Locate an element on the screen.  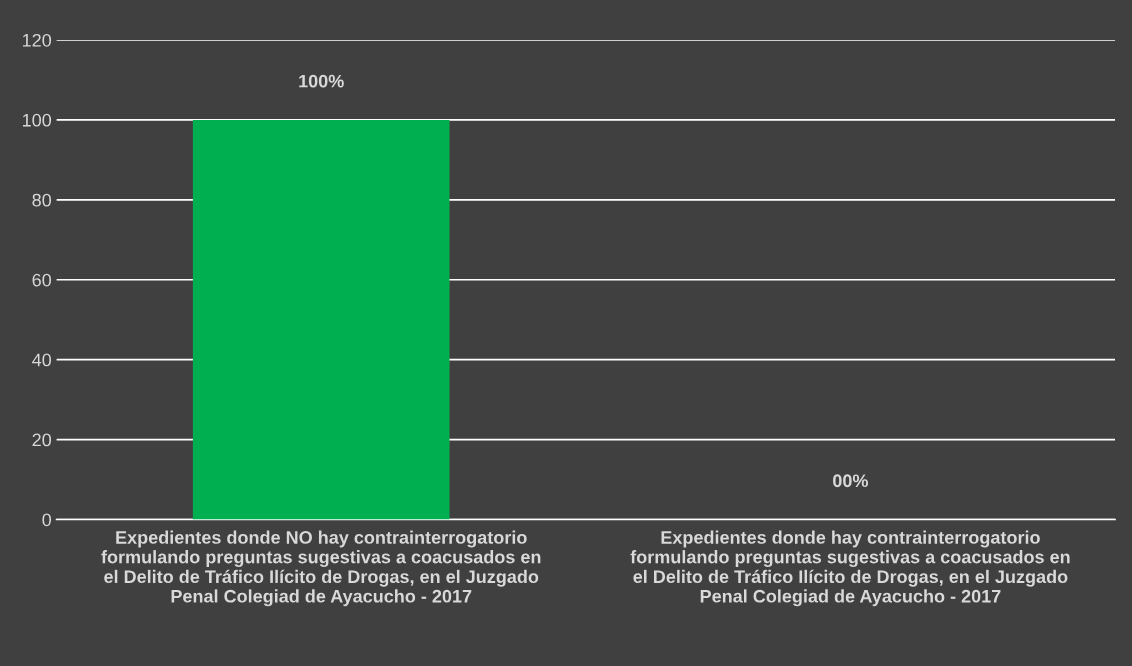
data-label: 00% is located at coordinates (851, 481).